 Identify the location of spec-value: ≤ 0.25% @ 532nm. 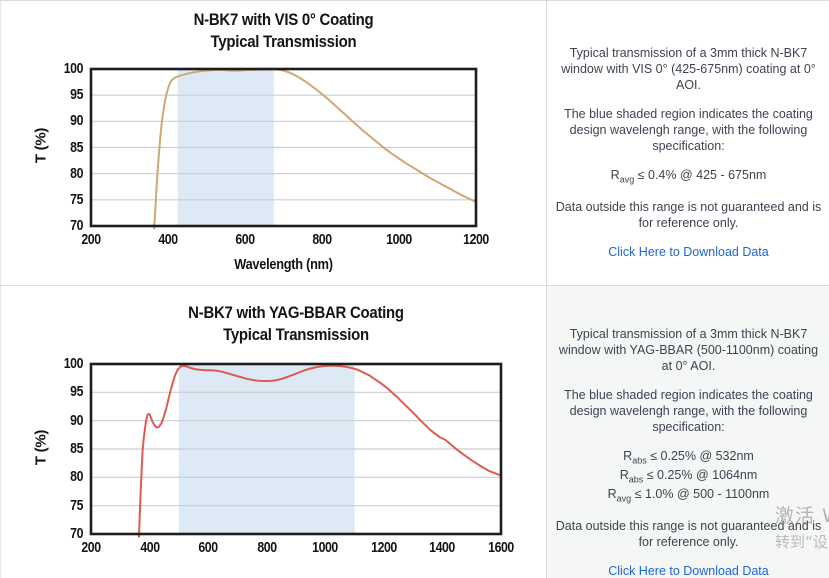
(700, 456).